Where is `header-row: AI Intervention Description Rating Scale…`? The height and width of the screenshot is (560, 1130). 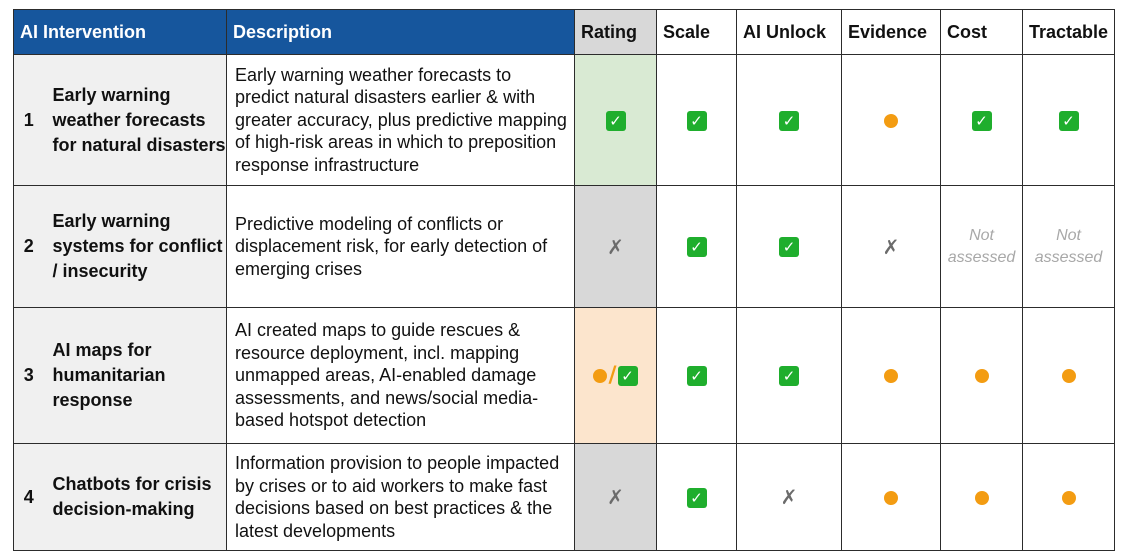 header-row: AI Intervention Description Rating Scale… is located at coordinates (564, 32).